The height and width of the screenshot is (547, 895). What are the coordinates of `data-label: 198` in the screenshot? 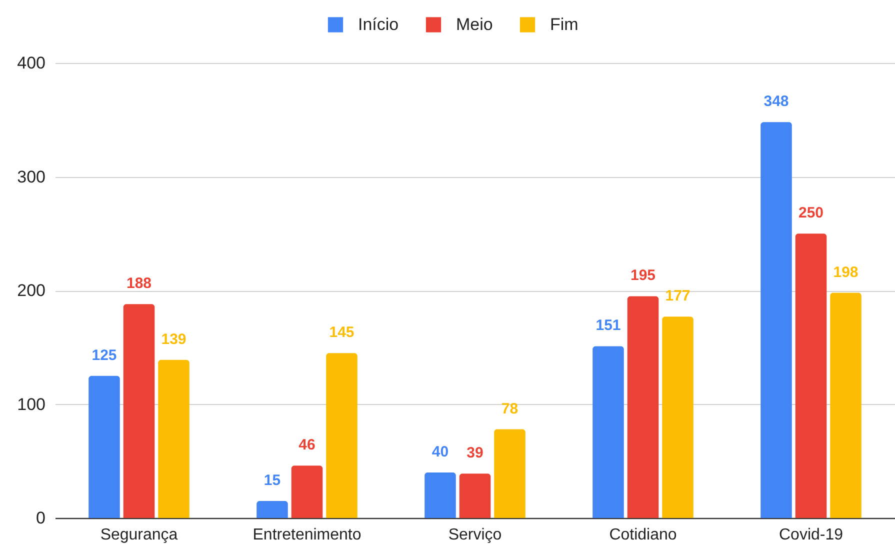 It's located at (845, 272).